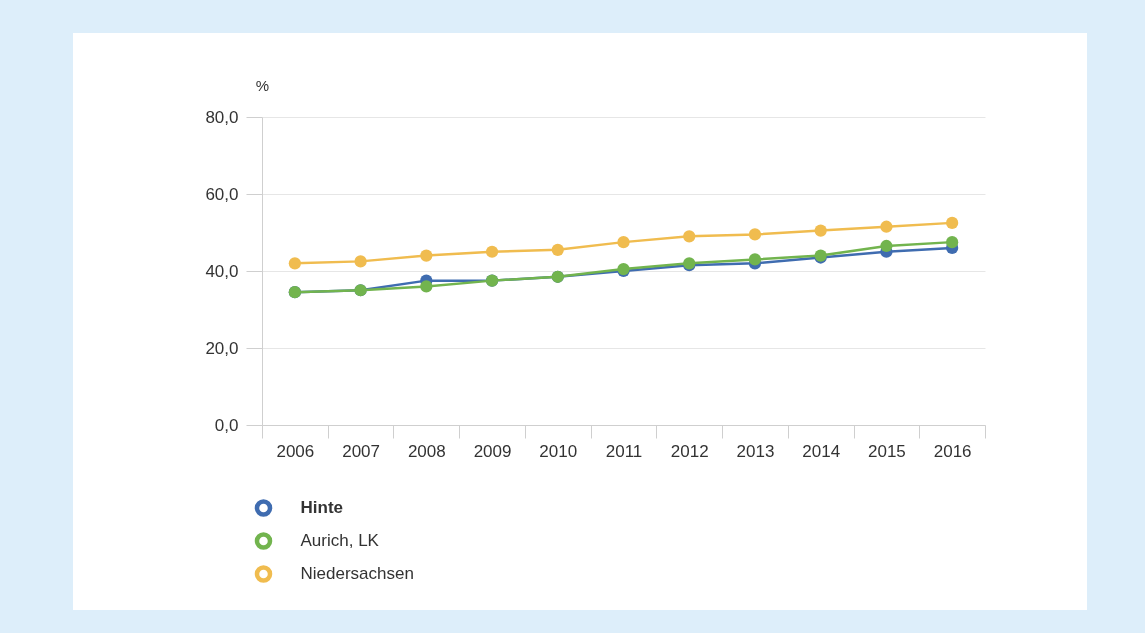 This screenshot has height=633, width=1145. What do you see at coordinates (357, 573) in the screenshot?
I see `legend-label: Niedersachsen` at bounding box center [357, 573].